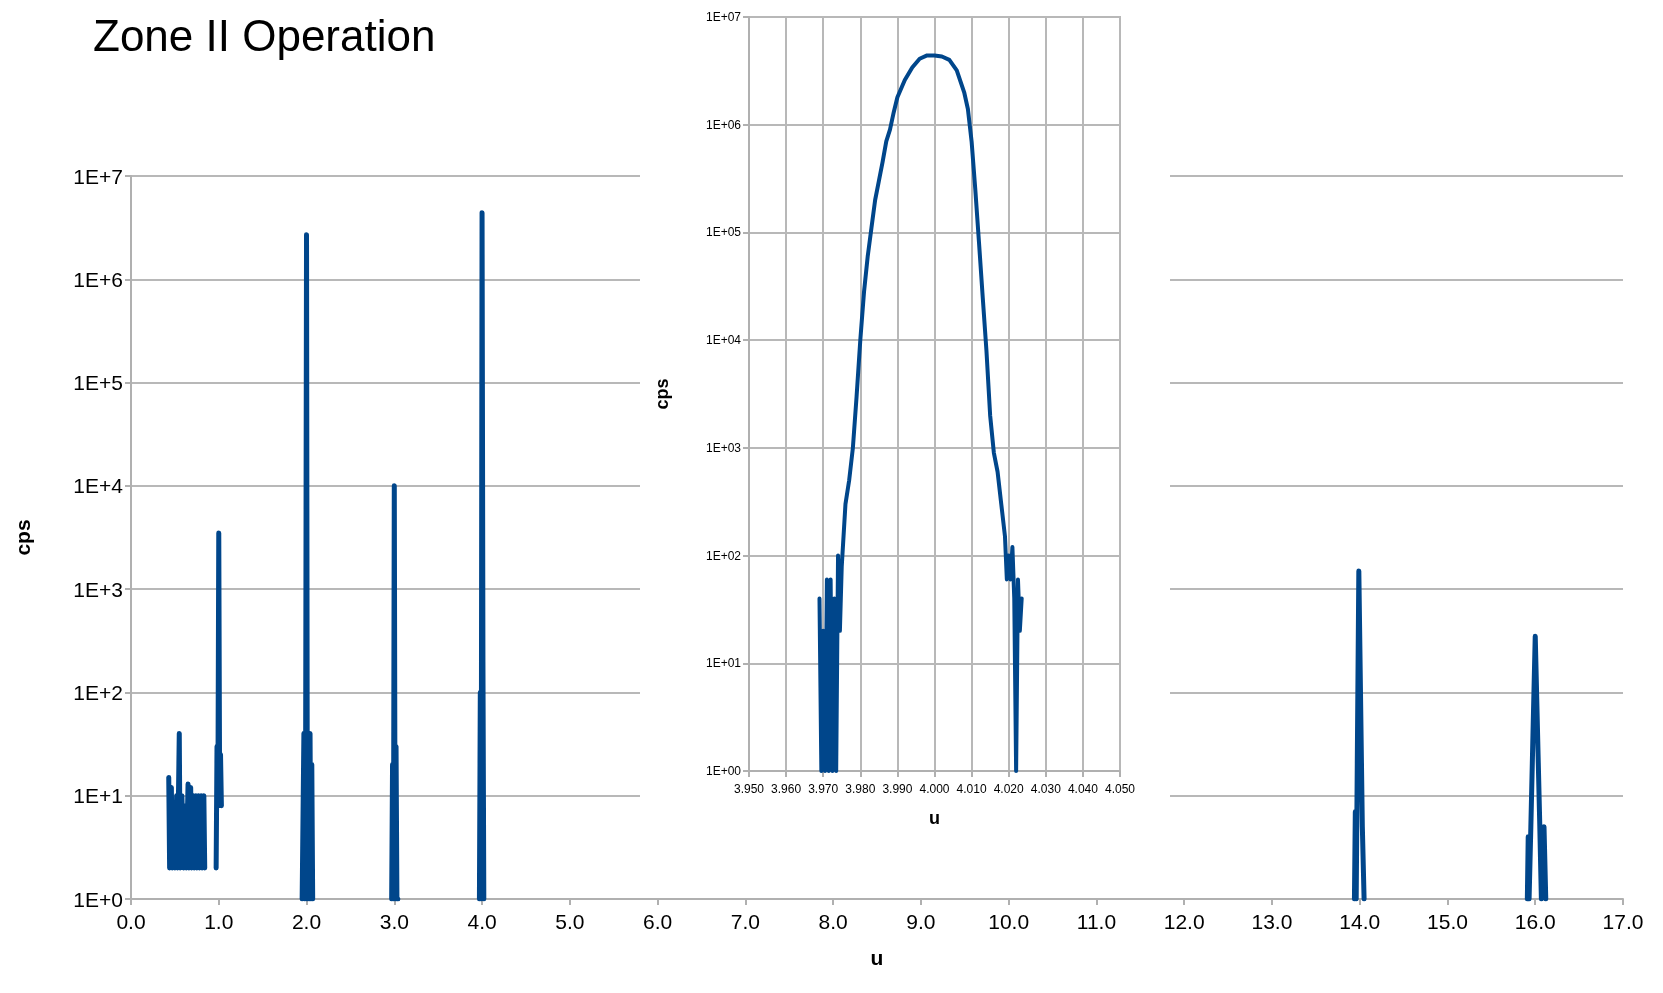  Describe the element at coordinates (1447, 921) in the screenshot. I see `x-tick-label: 15.0` at that location.